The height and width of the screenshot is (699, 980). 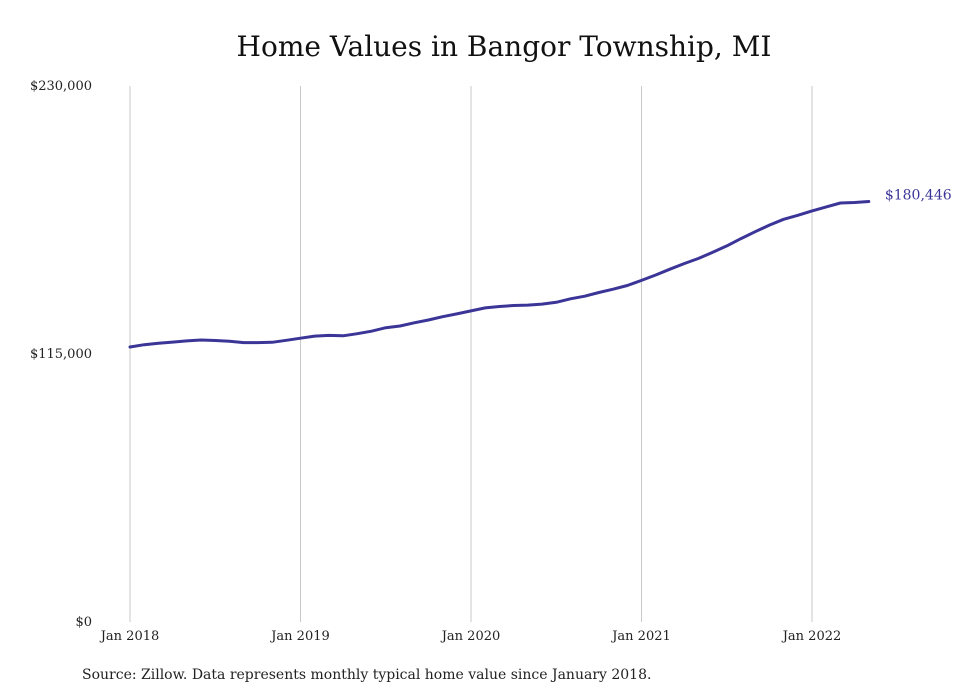 What do you see at coordinates (504, 46) in the screenshot?
I see `chart-title: Home Values in Bangor Township, MI` at bounding box center [504, 46].